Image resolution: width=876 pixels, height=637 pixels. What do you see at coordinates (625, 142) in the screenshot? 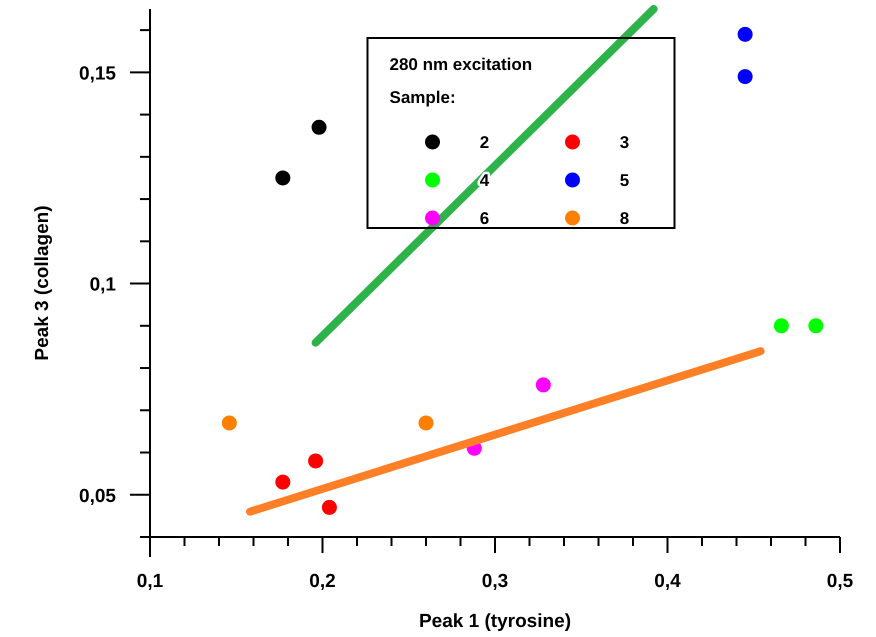
I see `legend-label: 3` at bounding box center [625, 142].